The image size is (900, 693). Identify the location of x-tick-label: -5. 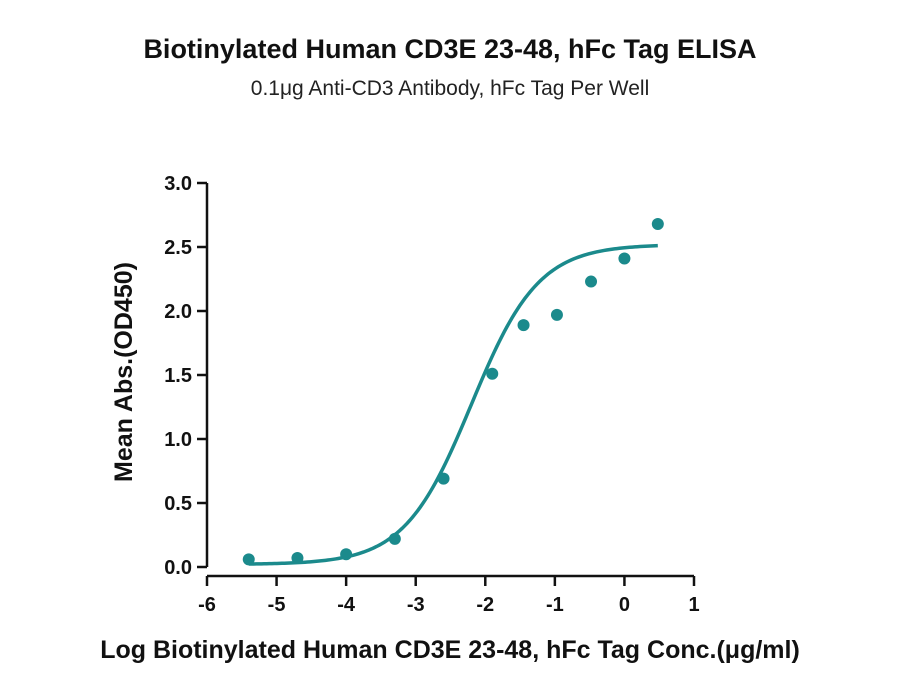
(277, 605).